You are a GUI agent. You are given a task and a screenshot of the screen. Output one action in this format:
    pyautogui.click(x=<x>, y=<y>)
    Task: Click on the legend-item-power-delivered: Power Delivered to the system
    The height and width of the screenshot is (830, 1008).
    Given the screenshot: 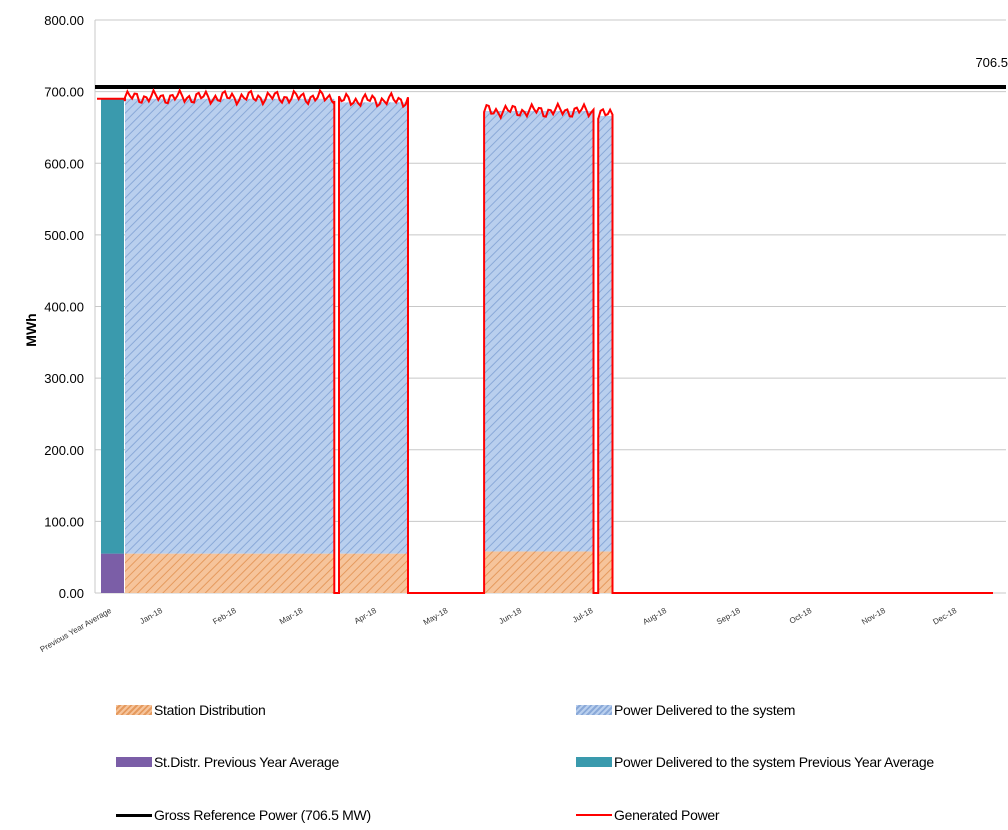 What is the action you would take?
    pyautogui.click(x=685, y=710)
    